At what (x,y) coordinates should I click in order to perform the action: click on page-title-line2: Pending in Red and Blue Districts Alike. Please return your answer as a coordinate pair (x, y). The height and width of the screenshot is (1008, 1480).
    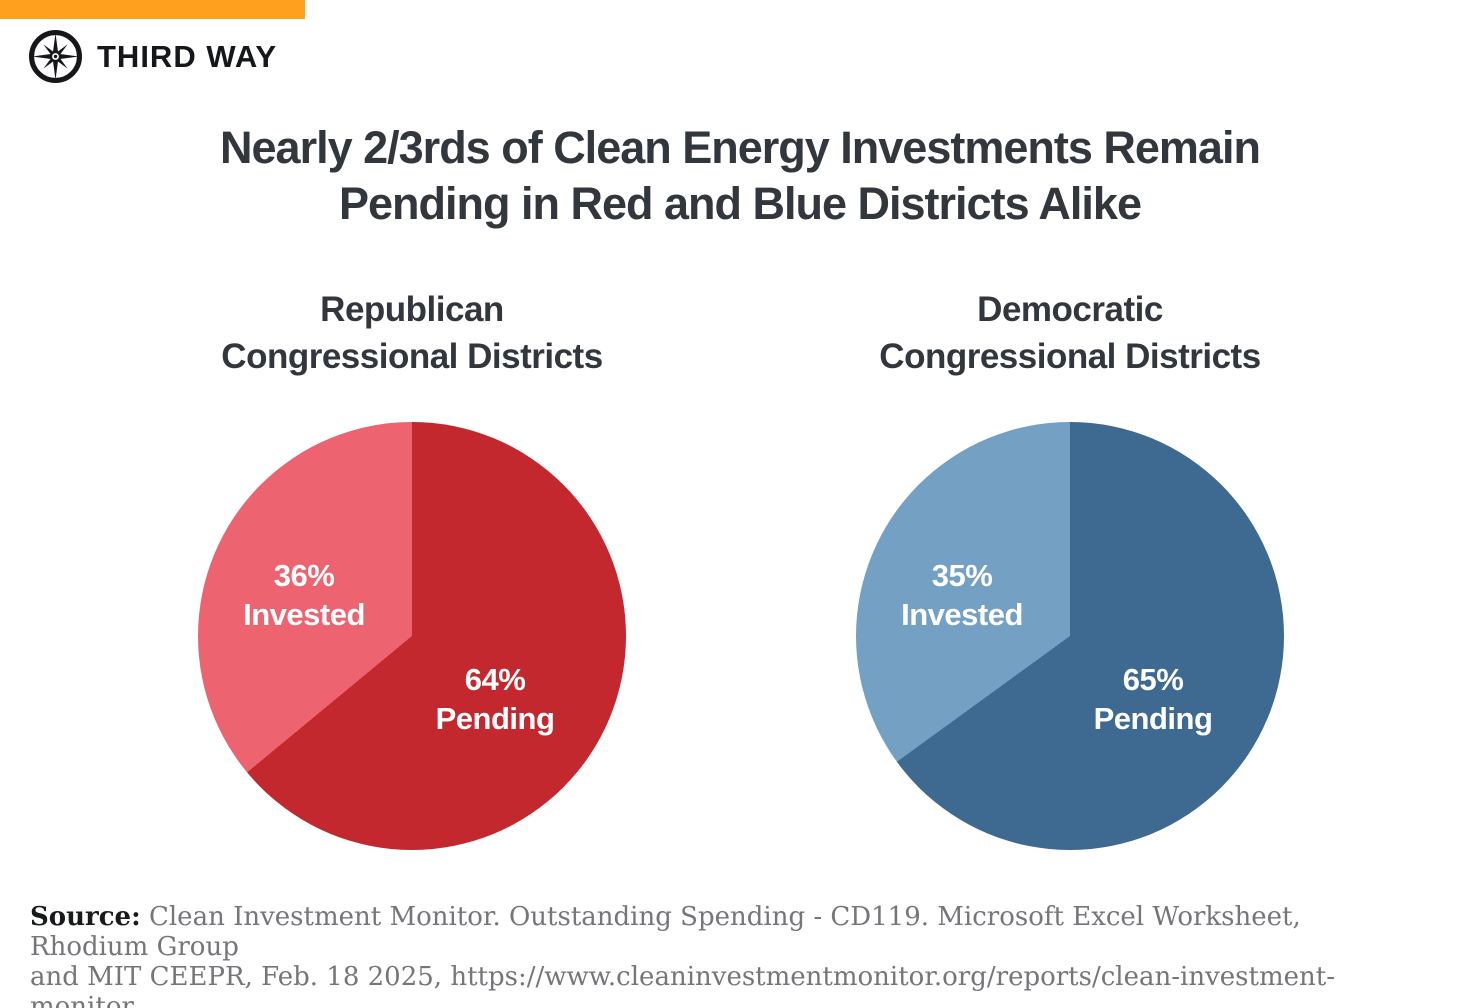
    Looking at the image, I should click on (740, 203).